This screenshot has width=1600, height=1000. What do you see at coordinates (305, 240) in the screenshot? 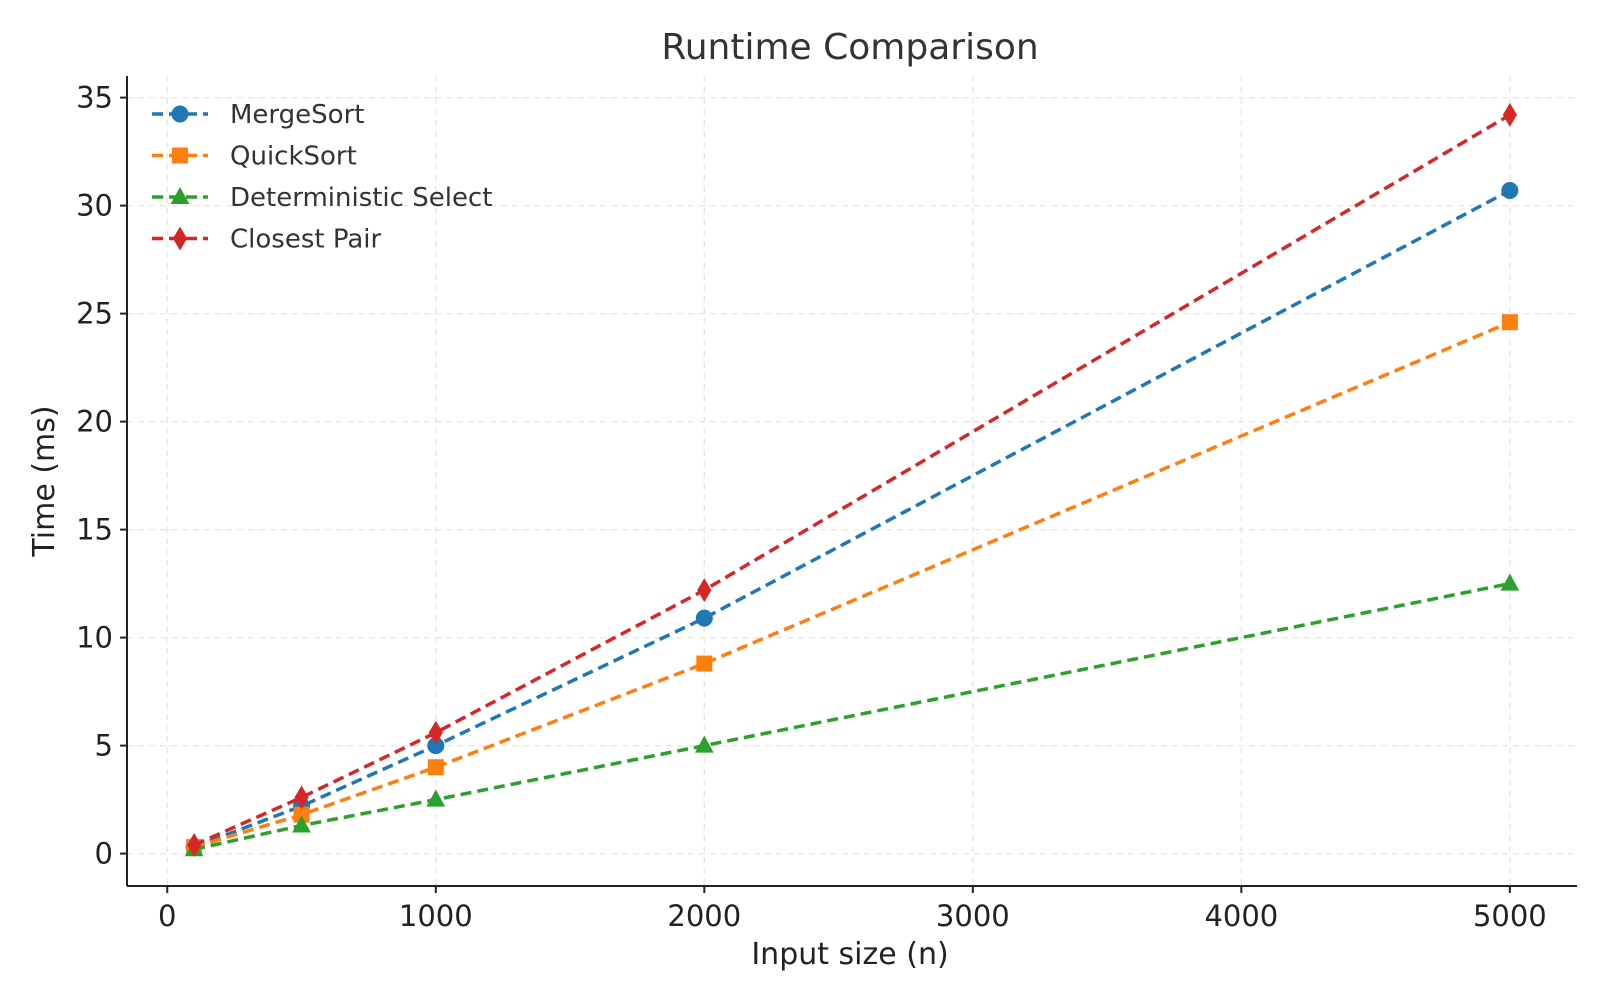
I see `legend-label: Closest Pair` at bounding box center [305, 240].